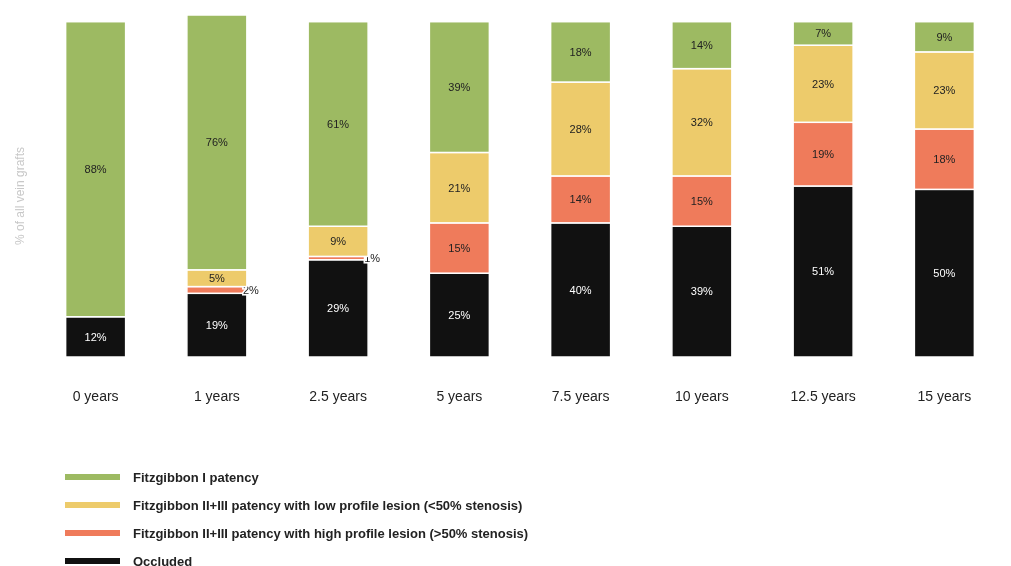  I want to click on data-label: 40%, so click(580, 289).